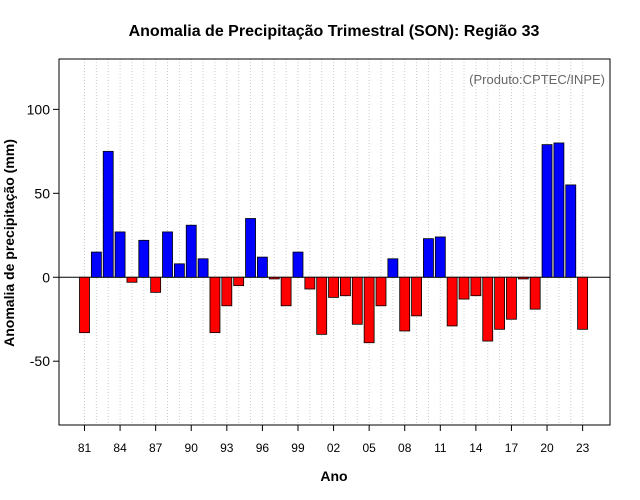  I want to click on bar-1995, so click(250, 248).